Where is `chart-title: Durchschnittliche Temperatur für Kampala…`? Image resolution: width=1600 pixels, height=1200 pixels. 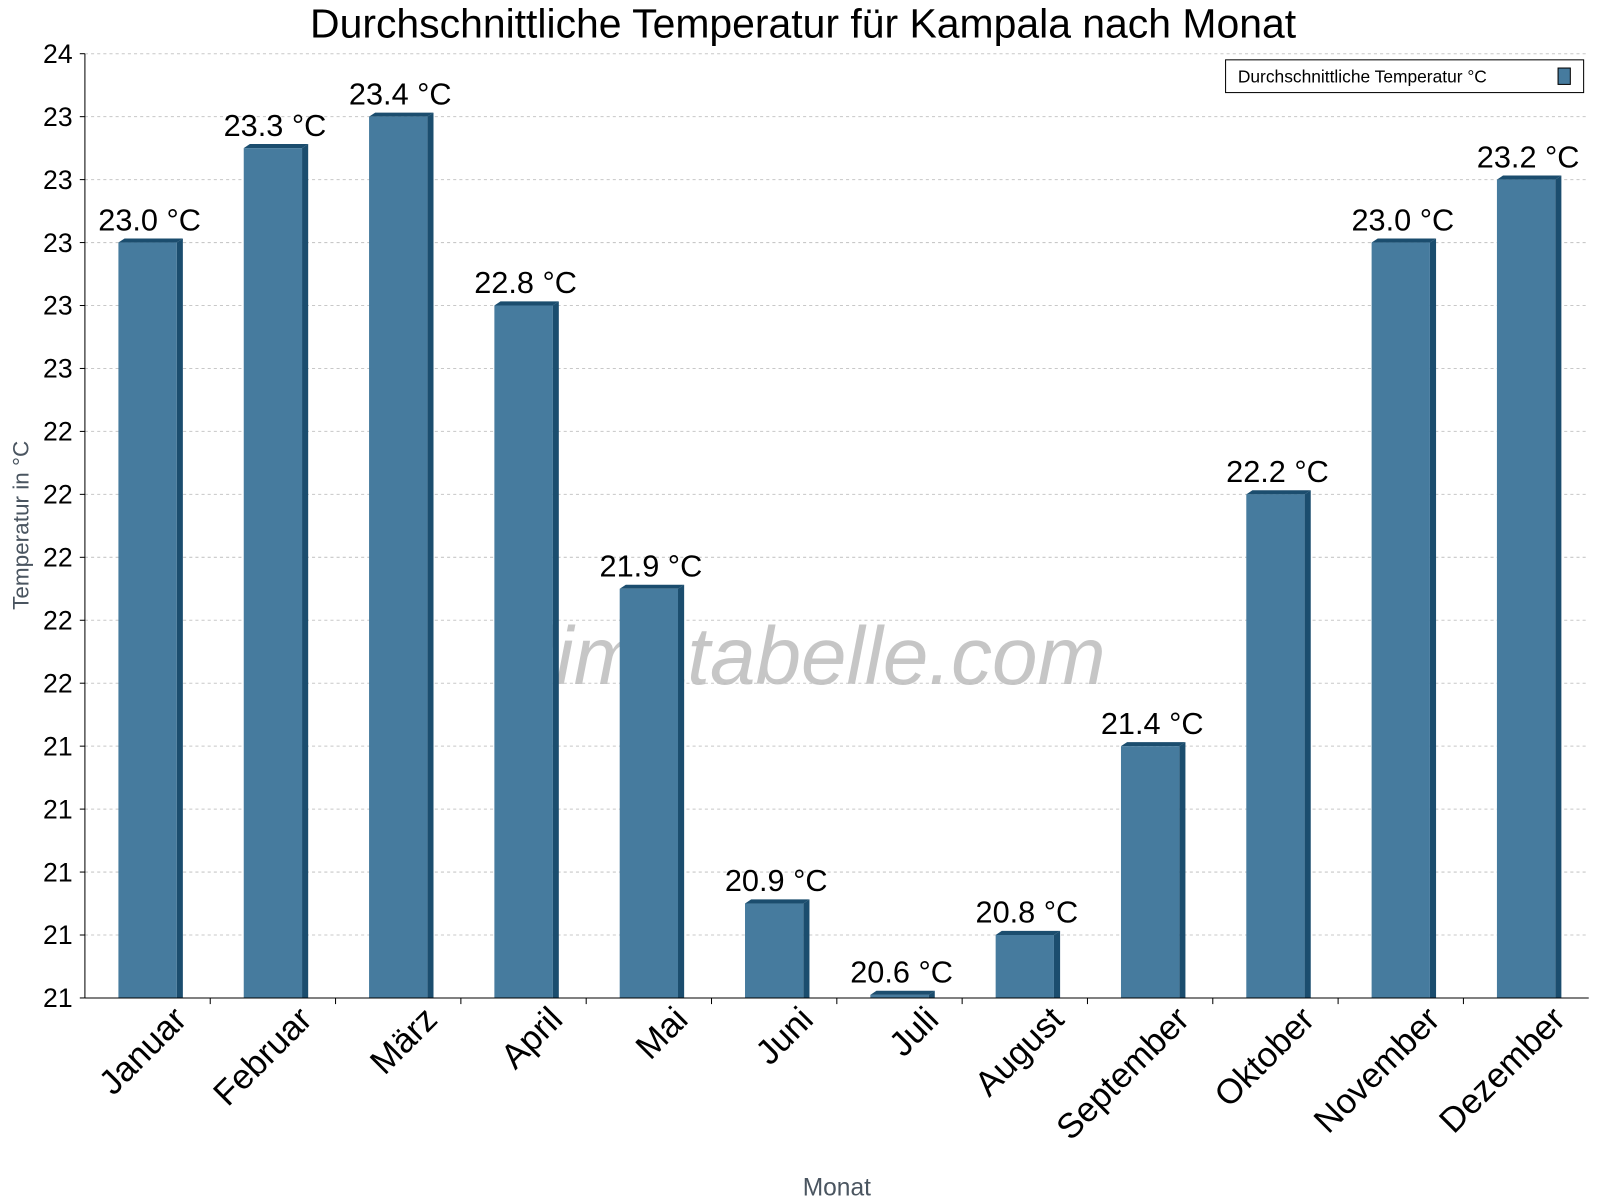
chart-title: Durchschnittliche Temperatur für Kampala… is located at coordinates (803, 23).